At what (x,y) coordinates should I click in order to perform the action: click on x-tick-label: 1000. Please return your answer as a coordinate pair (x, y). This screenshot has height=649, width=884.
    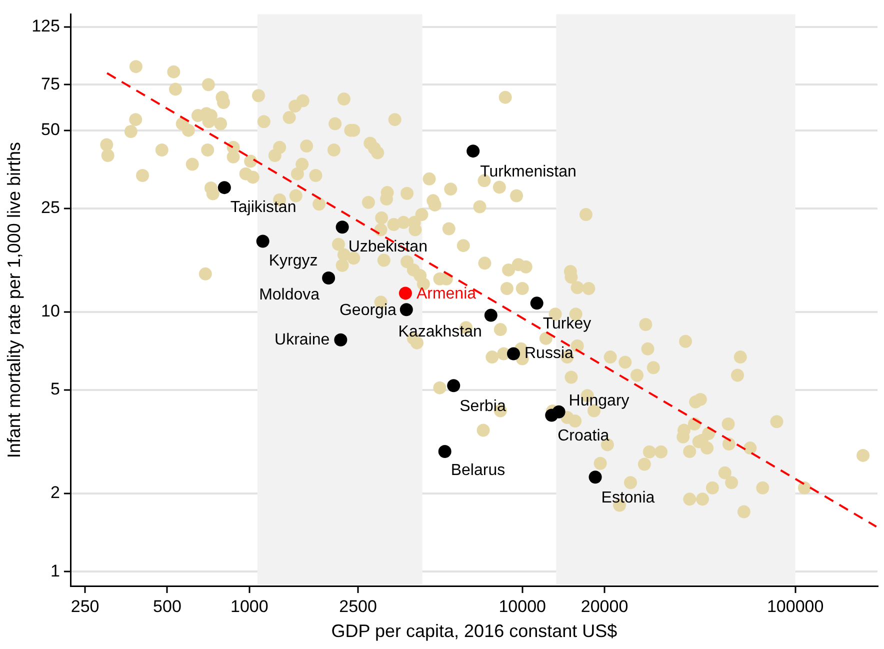
    Looking at the image, I should click on (249, 606).